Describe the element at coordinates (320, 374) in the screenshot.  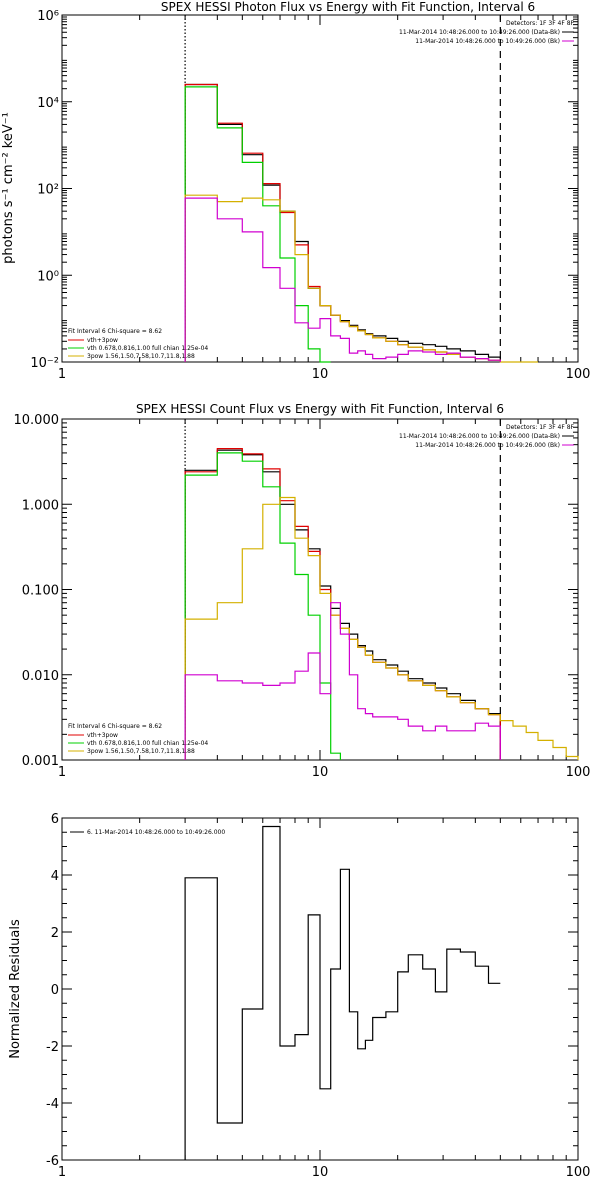
I see `photon-flux-x-tick-label: 10` at that location.